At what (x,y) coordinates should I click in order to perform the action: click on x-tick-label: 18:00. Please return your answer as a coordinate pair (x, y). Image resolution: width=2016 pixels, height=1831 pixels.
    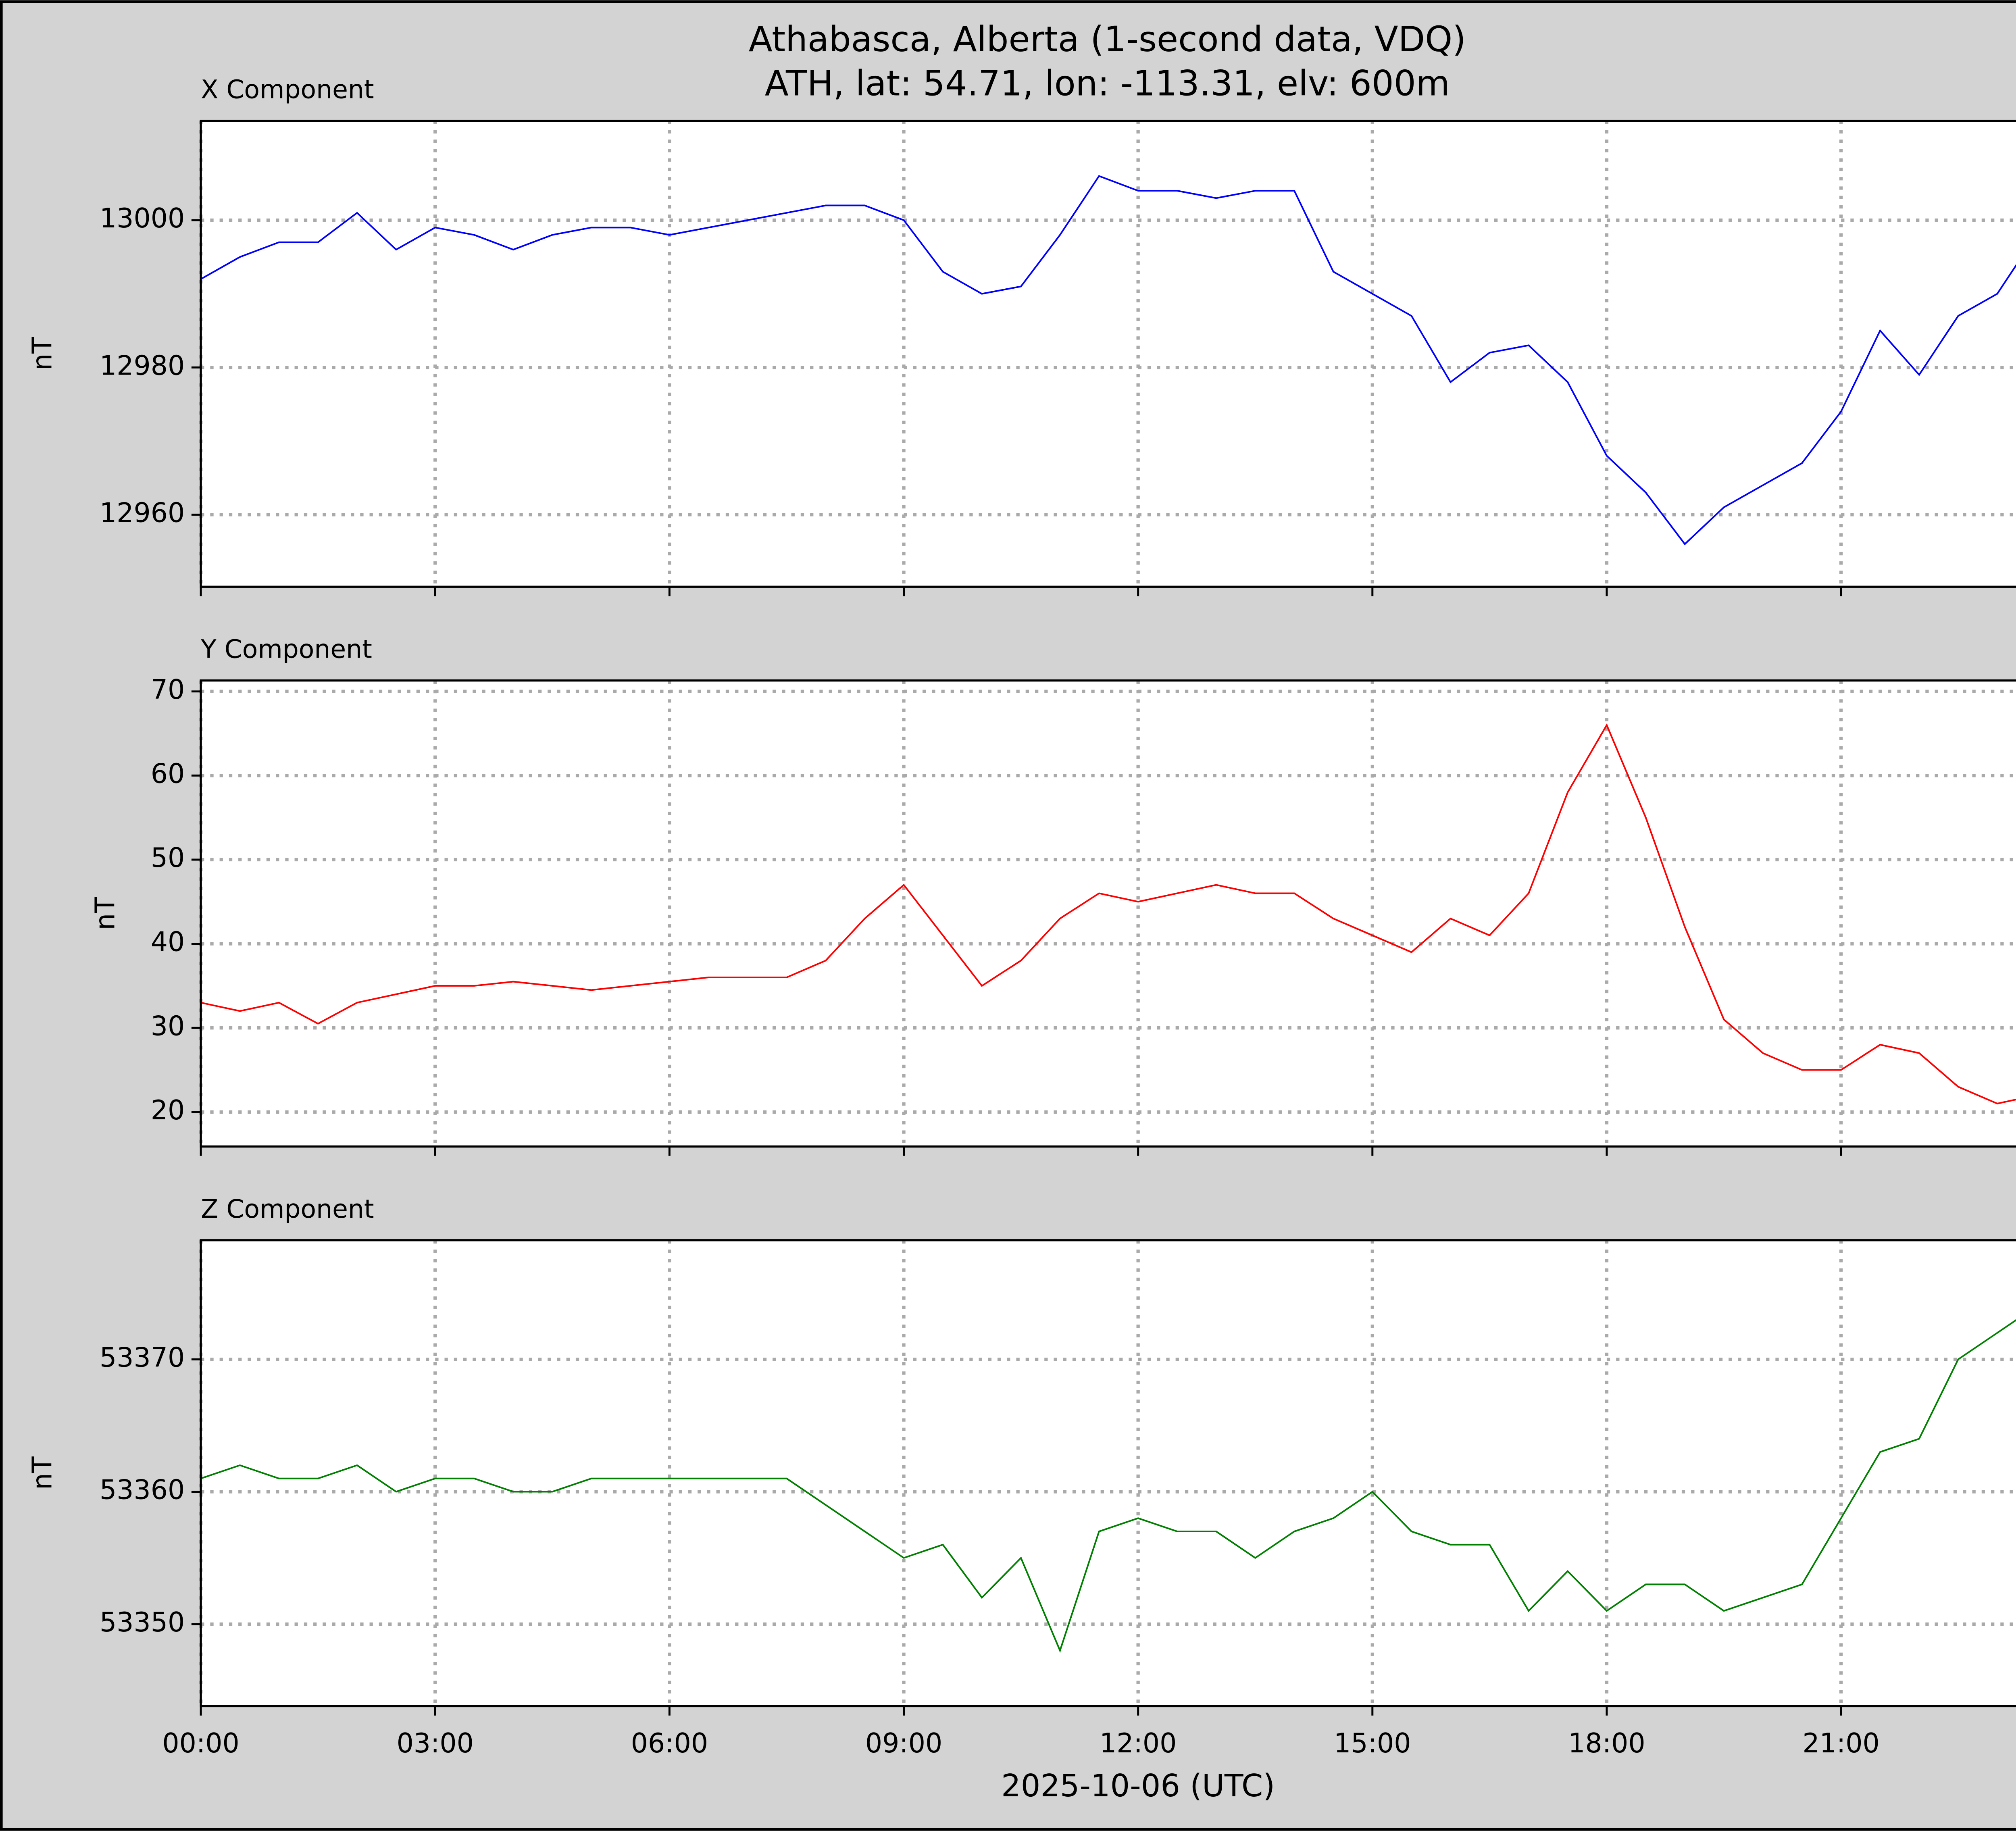
    Looking at the image, I should click on (1606, 1743).